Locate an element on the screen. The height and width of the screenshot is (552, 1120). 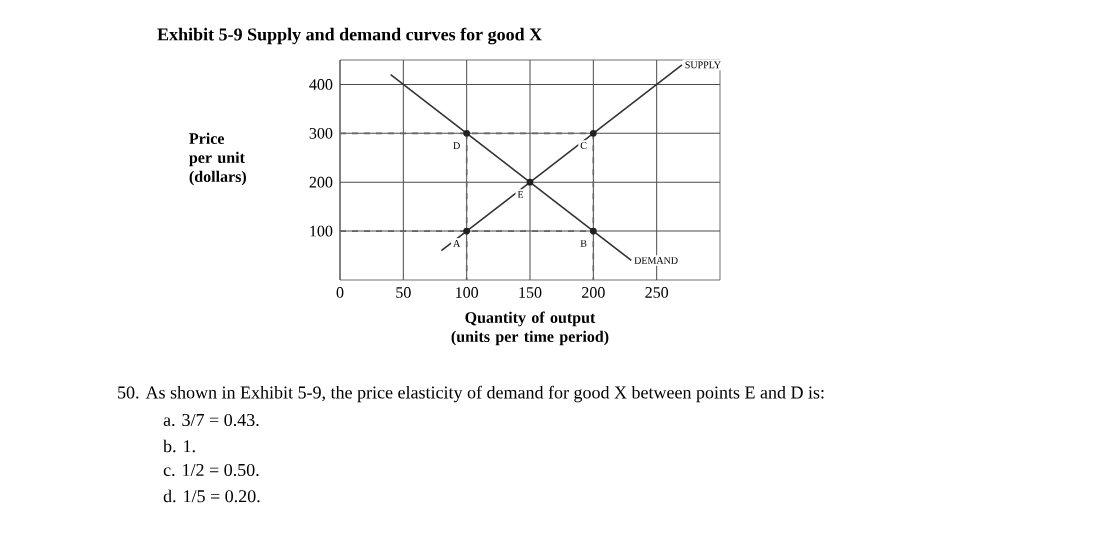
text: b. 1. is located at coordinates (179, 446).